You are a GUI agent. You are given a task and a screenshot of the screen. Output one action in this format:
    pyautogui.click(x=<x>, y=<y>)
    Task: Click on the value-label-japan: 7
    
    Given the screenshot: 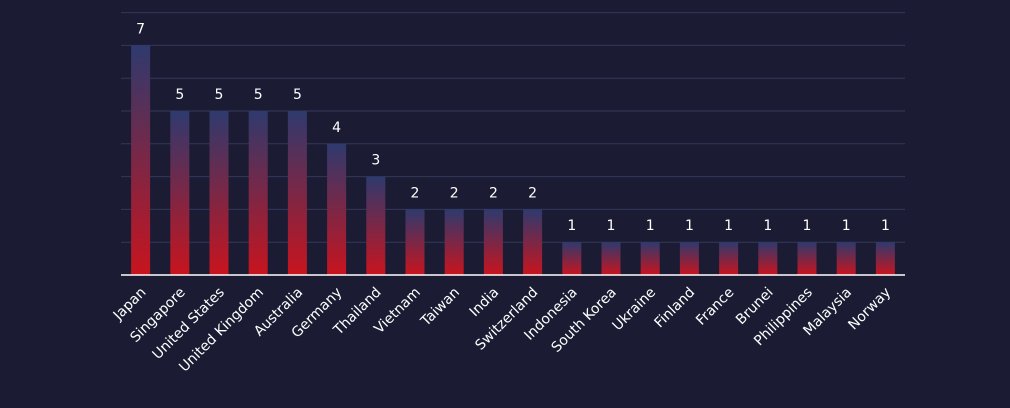 What is the action you would take?
    pyautogui.click(x=140, y=29)
    